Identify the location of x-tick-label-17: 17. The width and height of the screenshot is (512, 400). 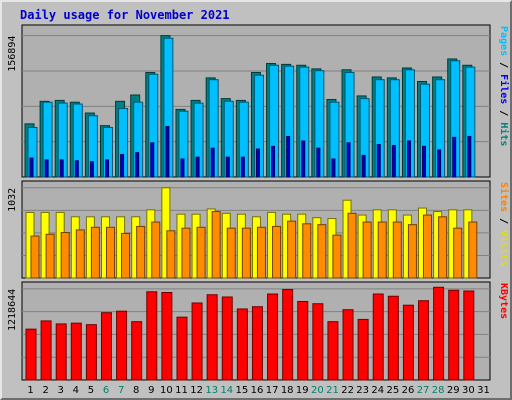
(272, 390).